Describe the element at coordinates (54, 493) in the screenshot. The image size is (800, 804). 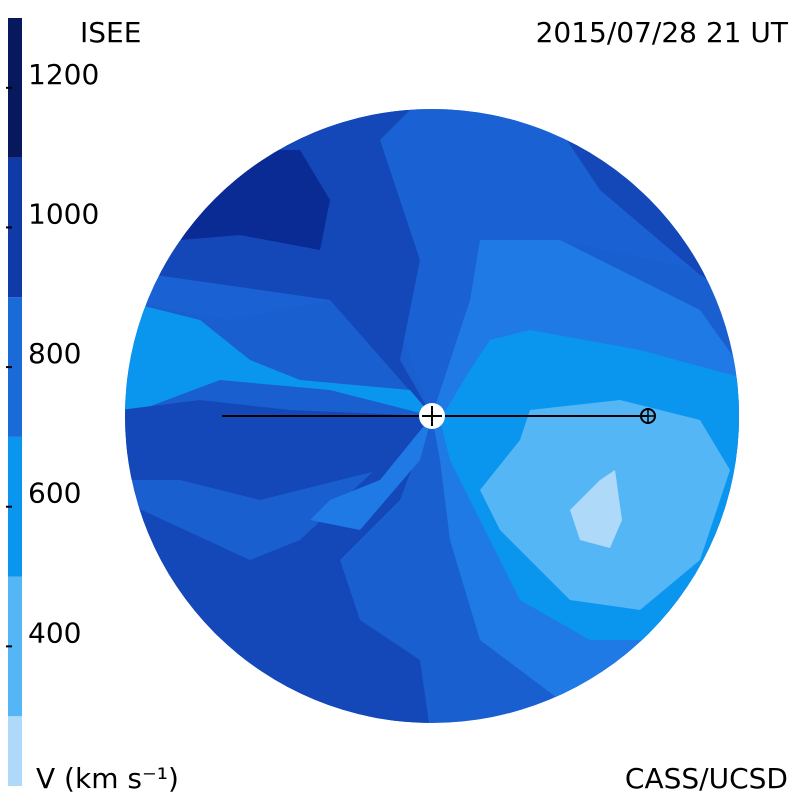
I see `colorbar-tick-label: 600` at that location.